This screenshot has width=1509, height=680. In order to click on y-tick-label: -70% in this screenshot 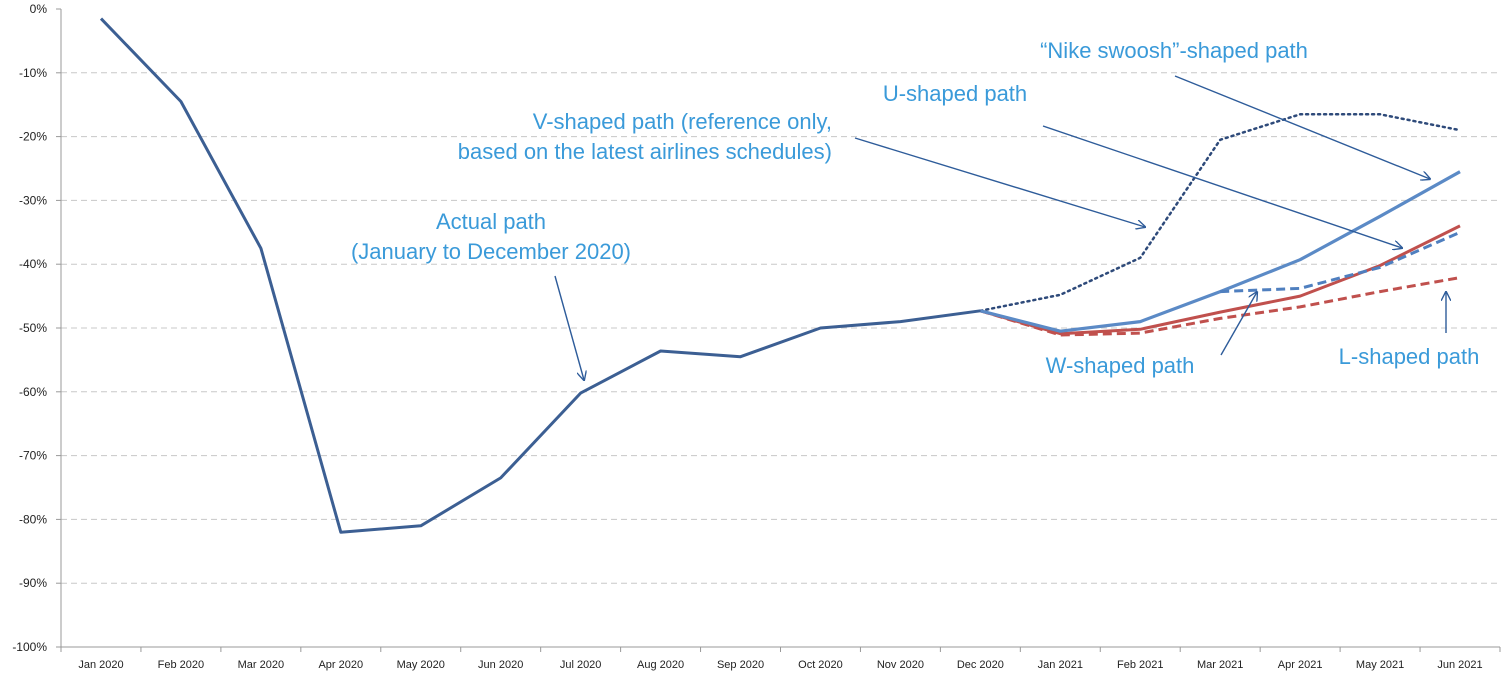, I will do `click(33, 456)`.